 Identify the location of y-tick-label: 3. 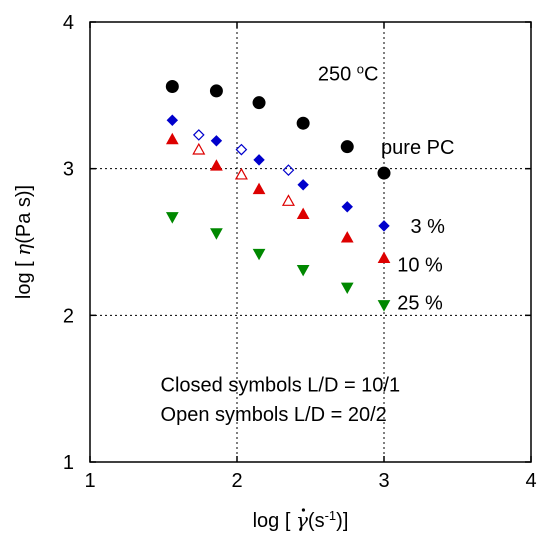
(68, 170).